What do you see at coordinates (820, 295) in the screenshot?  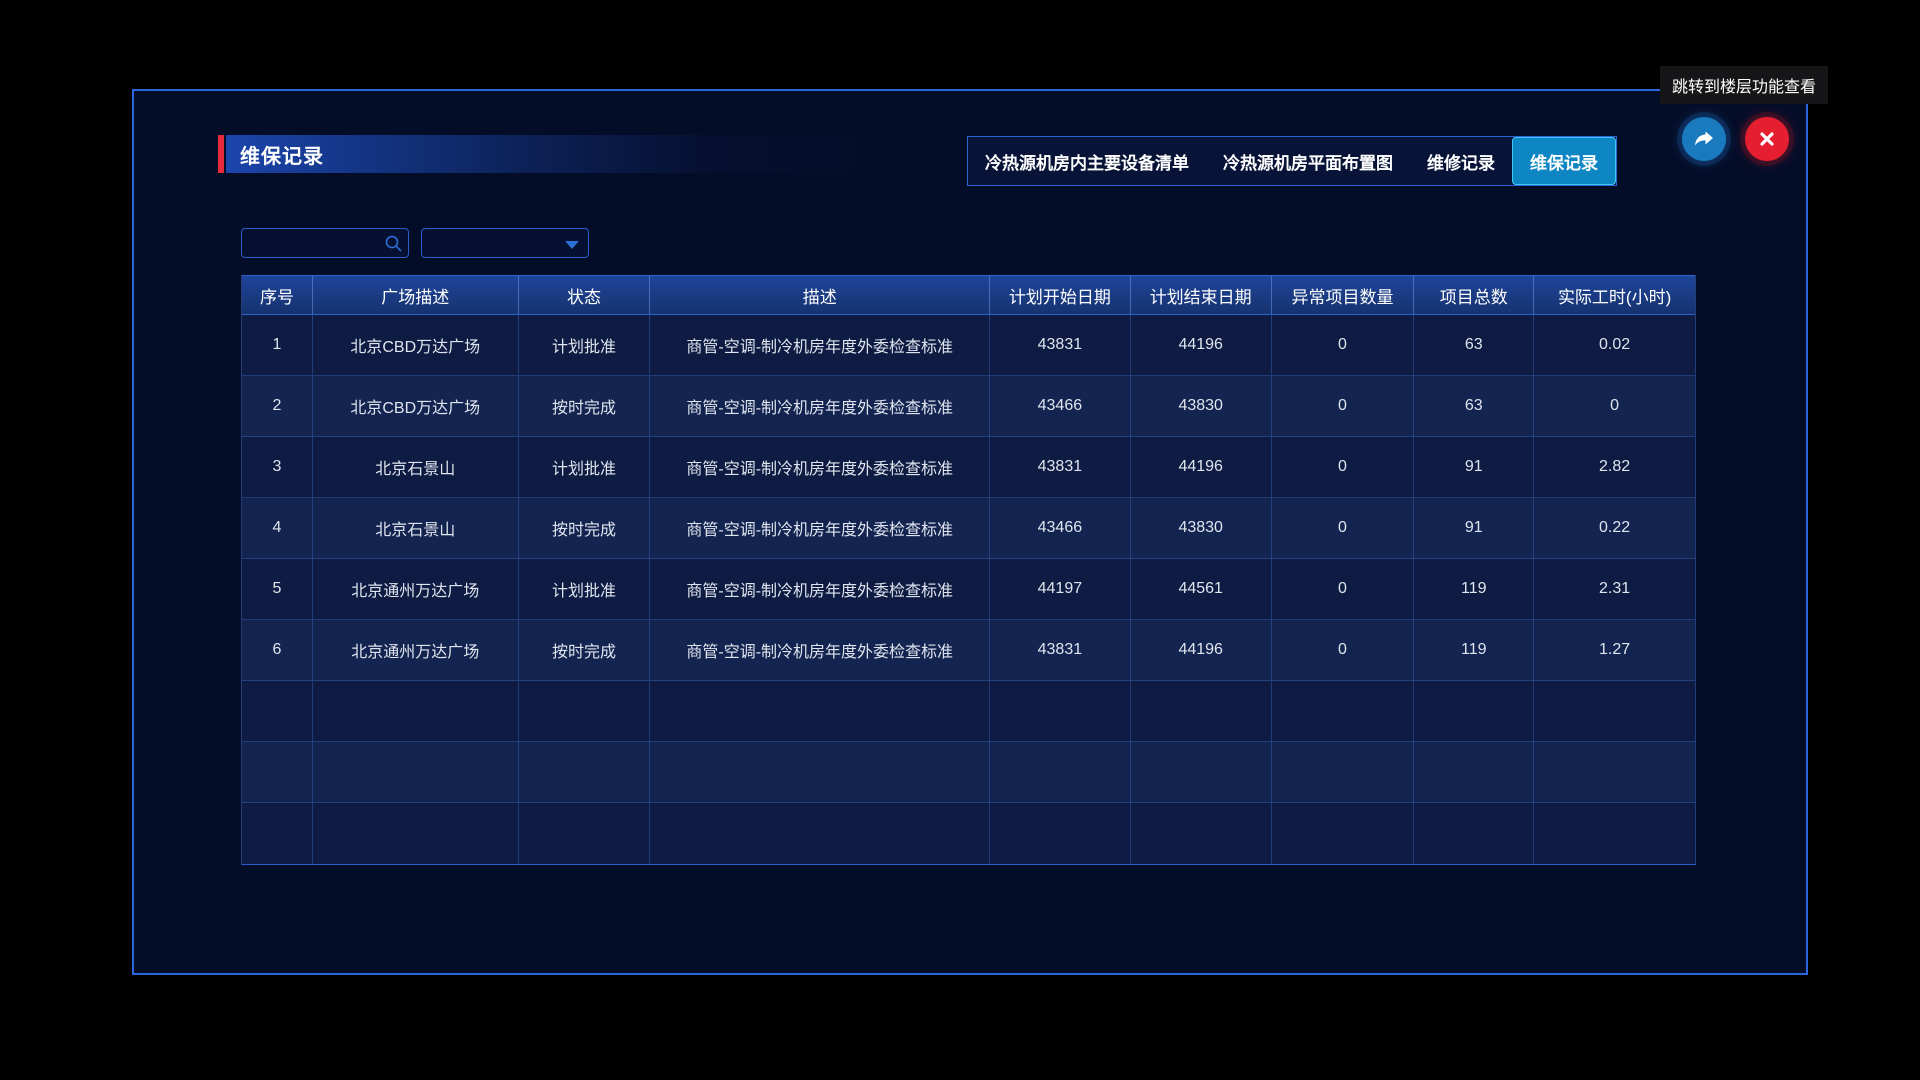 I see `header-cell: 描述` at bounding box center [820, 295].